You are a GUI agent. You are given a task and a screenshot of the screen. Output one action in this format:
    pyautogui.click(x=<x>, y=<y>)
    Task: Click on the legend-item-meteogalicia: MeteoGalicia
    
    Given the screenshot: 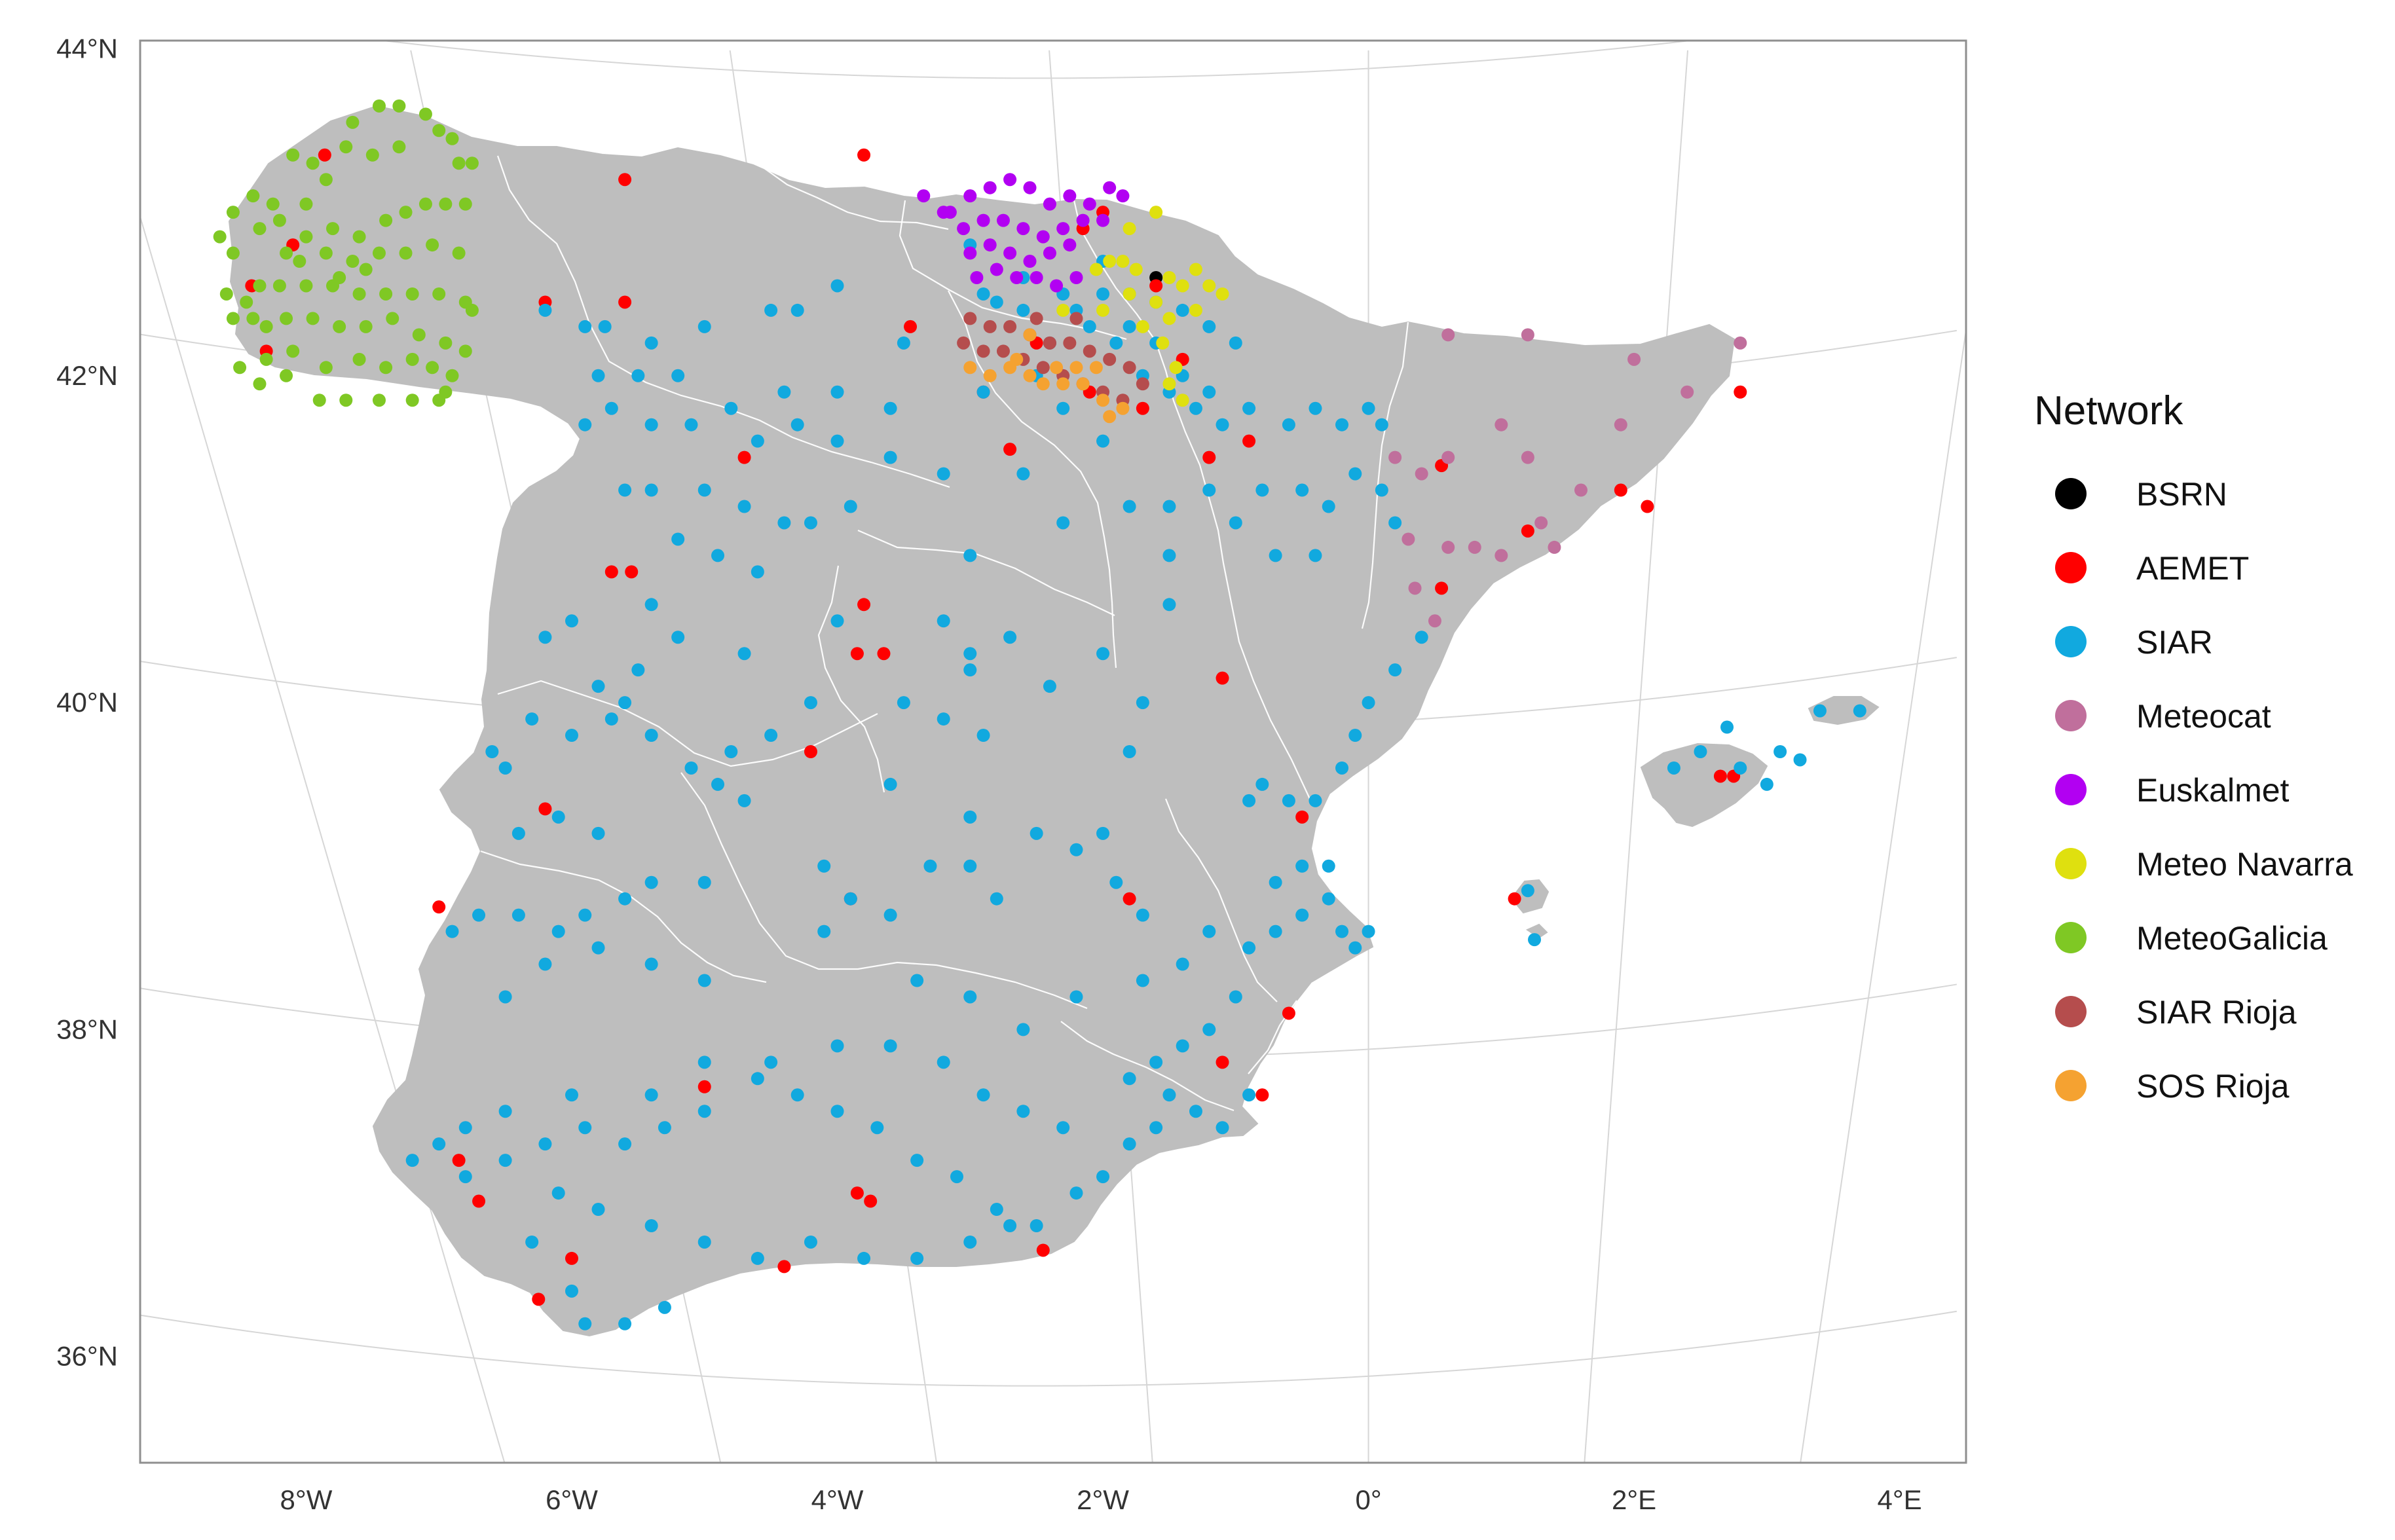 What is the action you would take?
    pyautogui.click(x=2191, y=939)
    